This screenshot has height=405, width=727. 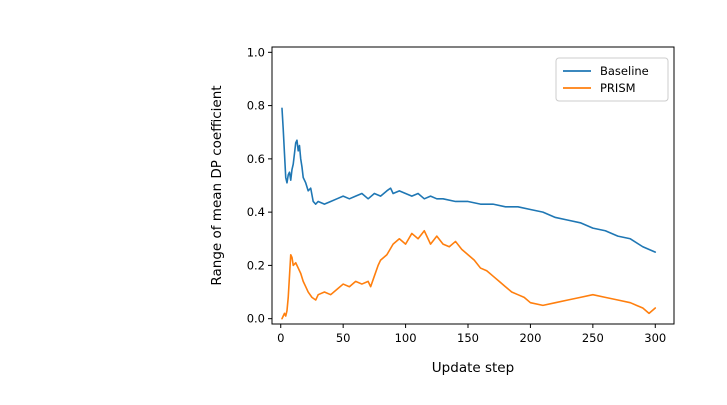 I want to click on x-tick-label: 0, so click(x=280, y=338).